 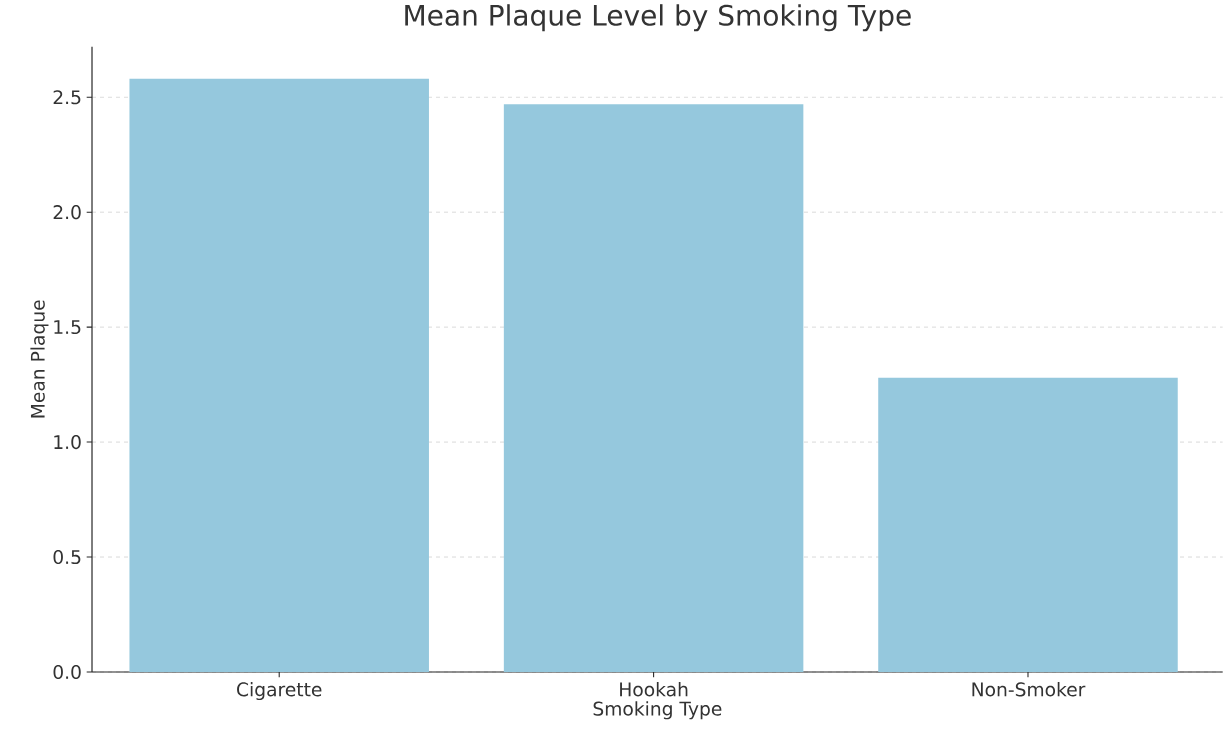 What do you see at coordinates (279, 691) in the screenshot?
I see `x-tick-label: Cigarette` at bounding box center [279, 691].